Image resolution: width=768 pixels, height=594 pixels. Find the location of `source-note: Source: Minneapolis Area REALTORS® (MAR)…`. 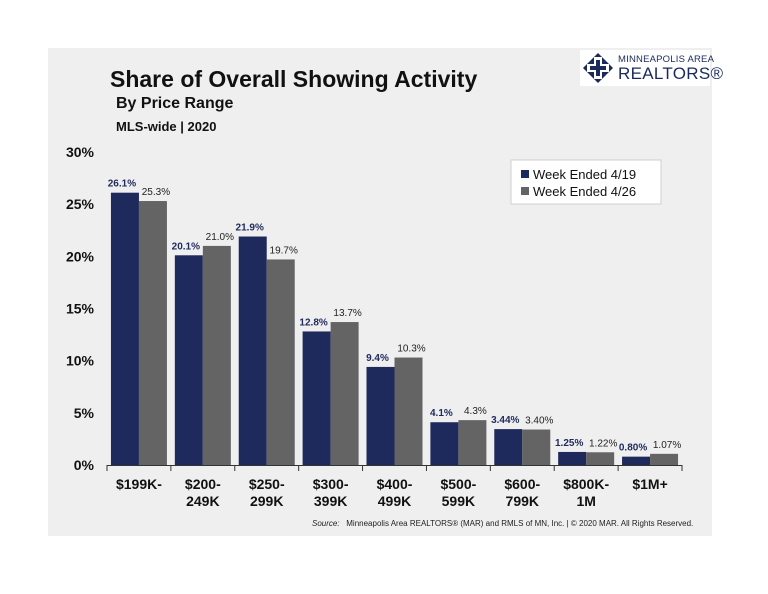

source-note: Source: Minneapolis Area REALTORS® (MAR)… is located at coordinates (502, 523).